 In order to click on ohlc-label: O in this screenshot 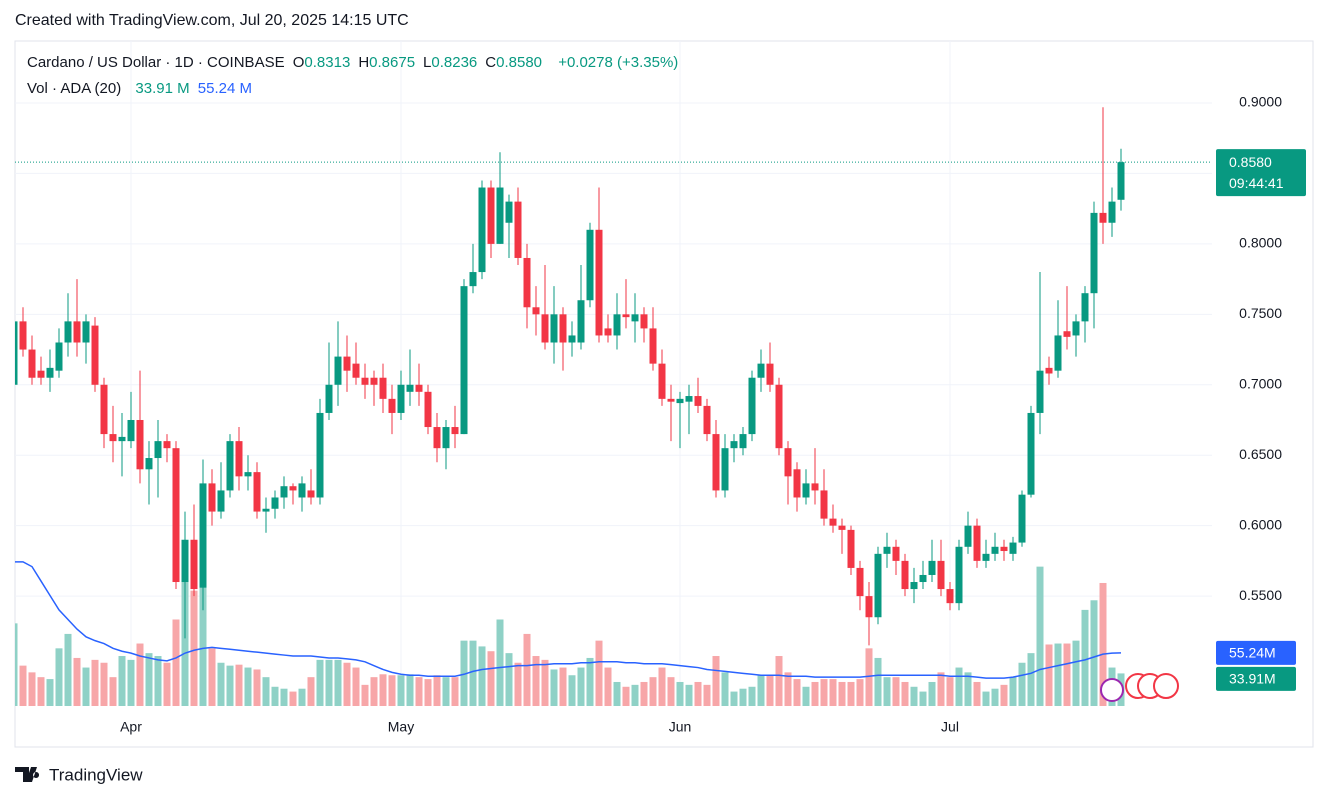, I will do `click(298, 62)`.